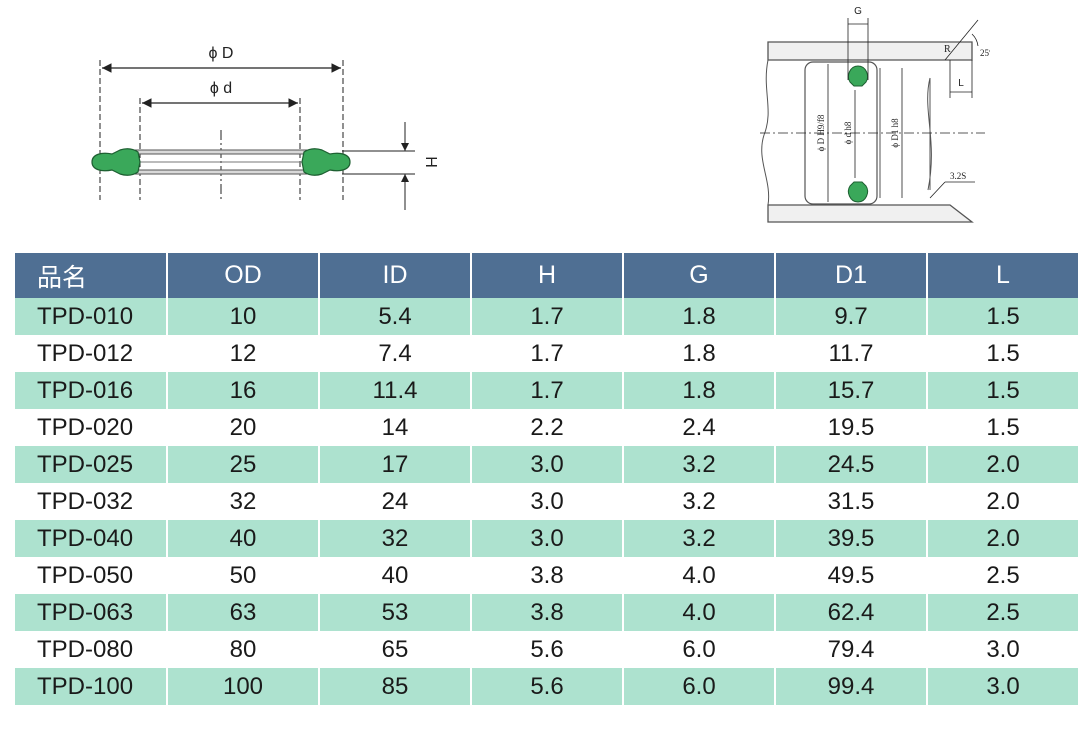  Describe the element at coordinates (1002, 275) in the screenshot. I see `header-l: L` at that location.